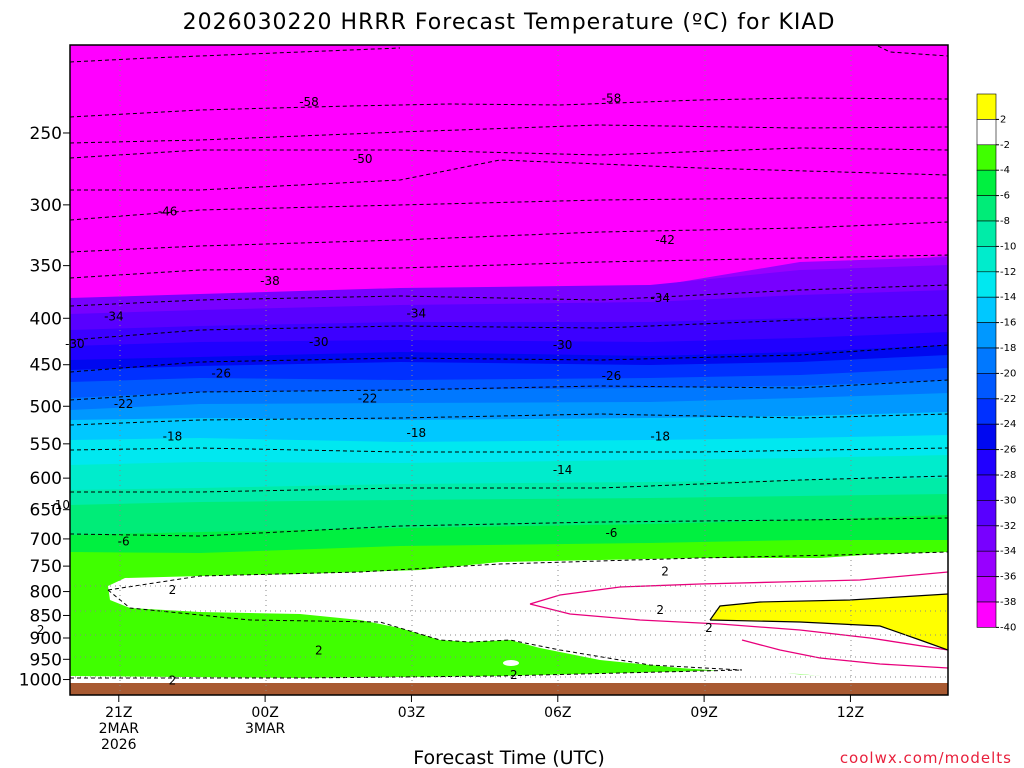  Describe the element at coordinates (270, 281) in the screenshot. I see `contour-label: -38` at that location.